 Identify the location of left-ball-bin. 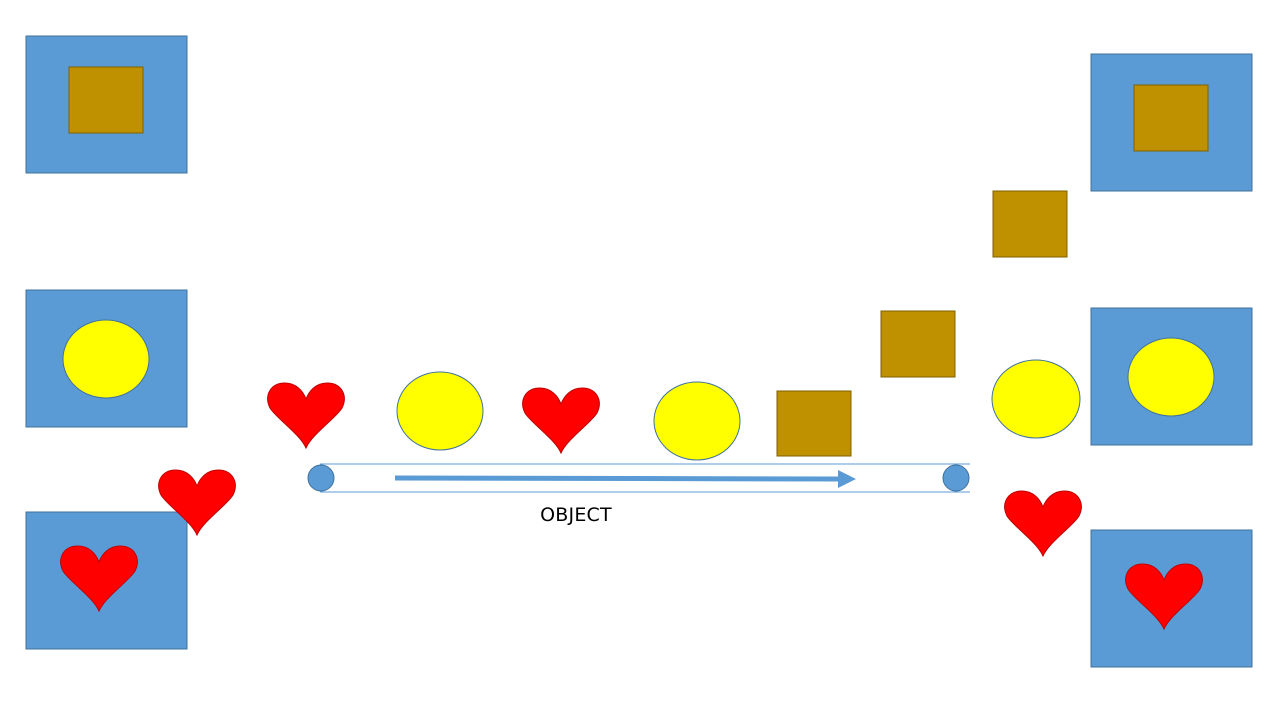
(106, 358).